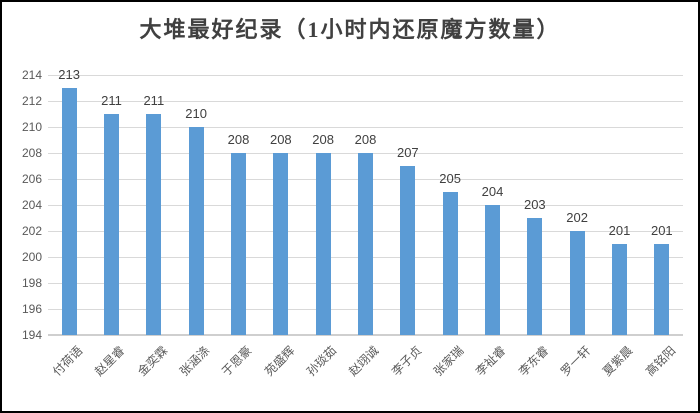  I want to click on category-label: 金奕霖, so click(152, 361).